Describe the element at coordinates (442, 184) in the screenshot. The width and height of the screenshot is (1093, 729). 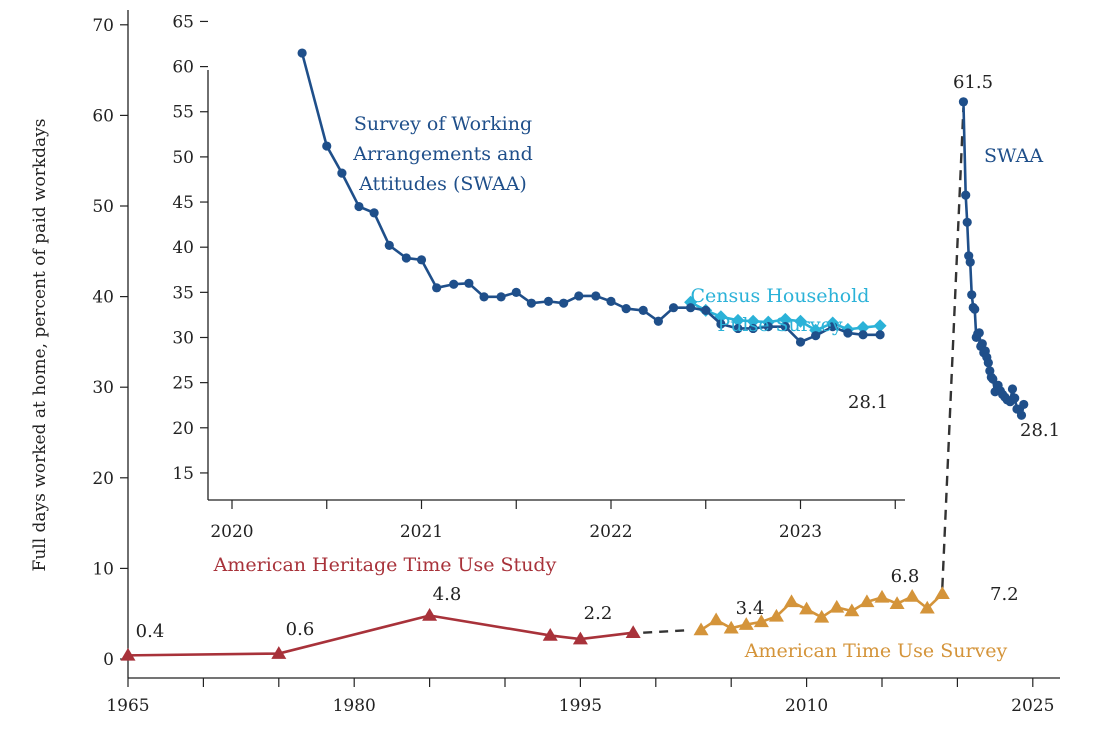
I see `inset-series-label-attitudes-swaa: Attitudes (SWAA)` at that location.